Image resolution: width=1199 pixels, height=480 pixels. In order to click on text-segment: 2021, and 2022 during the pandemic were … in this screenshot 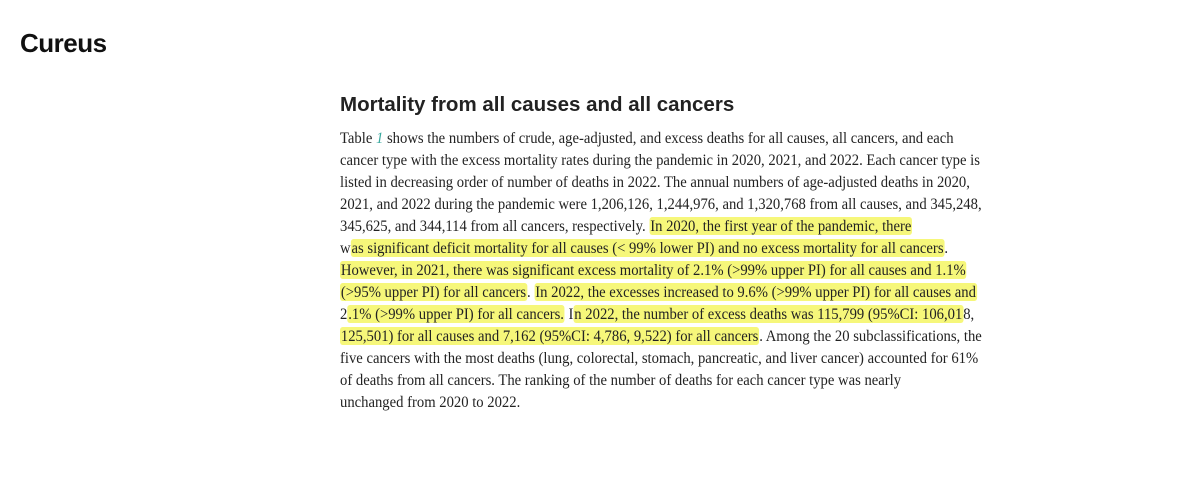, I will do `click(661, 204)`.